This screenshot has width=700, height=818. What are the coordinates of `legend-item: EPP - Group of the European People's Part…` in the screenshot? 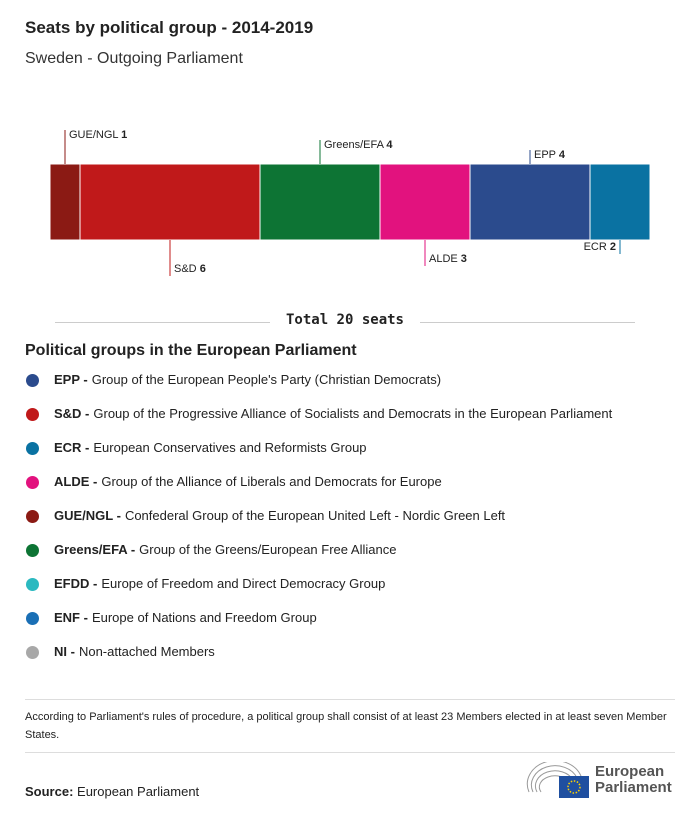 It's located at (318, 389).